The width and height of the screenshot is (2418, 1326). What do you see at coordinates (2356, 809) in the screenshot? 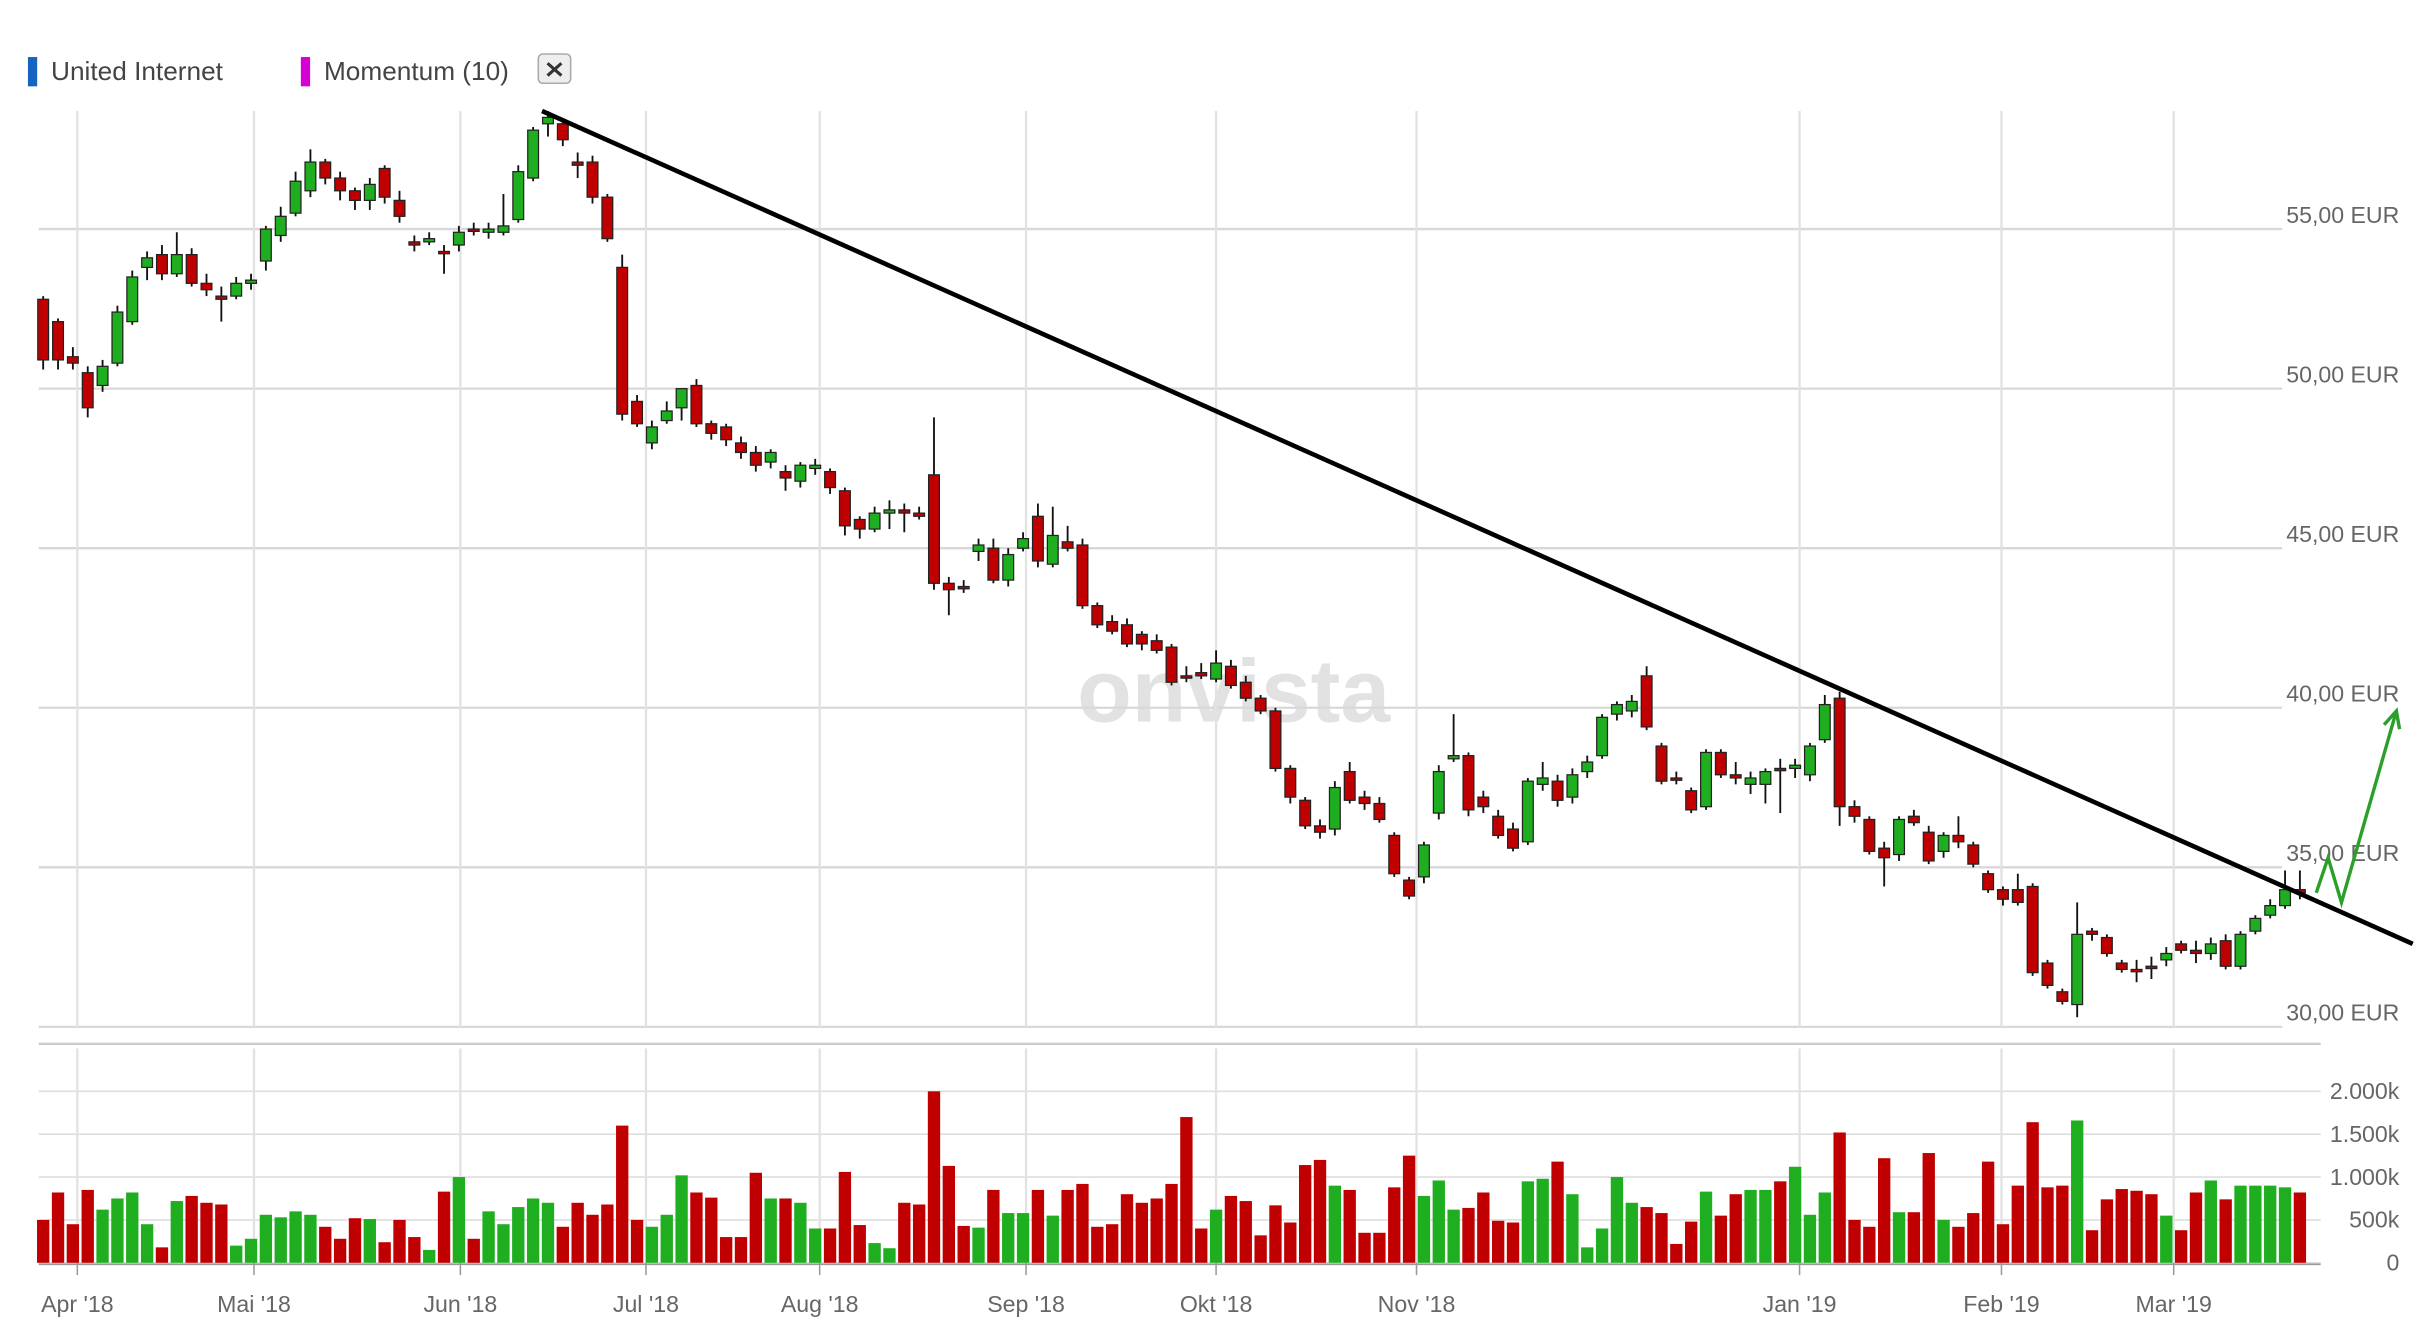
I see `trend-drawing` at bounding box center [2356, 809].